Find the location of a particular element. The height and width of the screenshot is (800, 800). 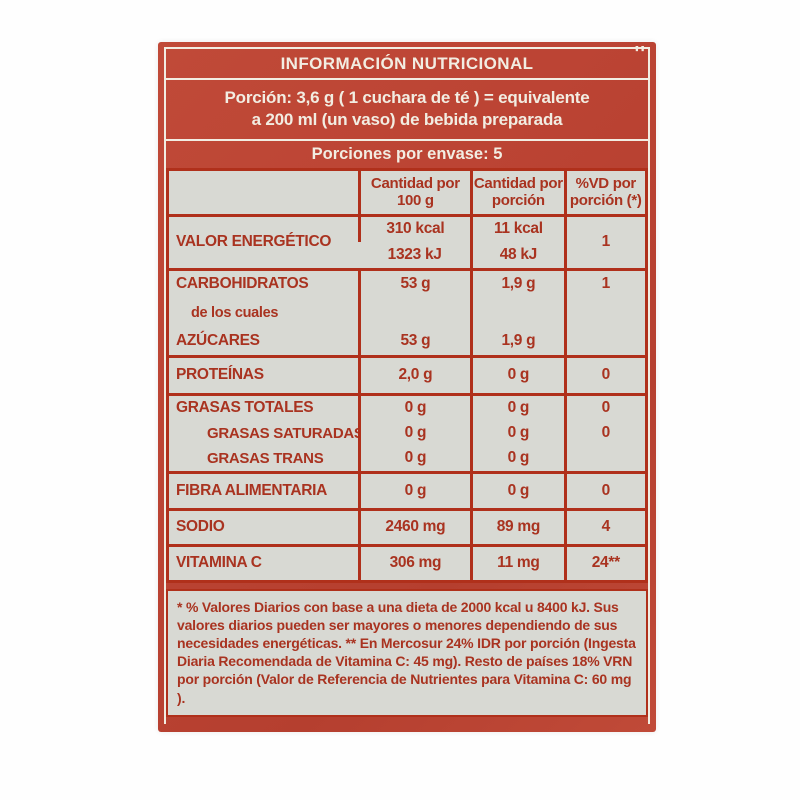

value-cell: 2460 mg is located at coordinates (414, 526).